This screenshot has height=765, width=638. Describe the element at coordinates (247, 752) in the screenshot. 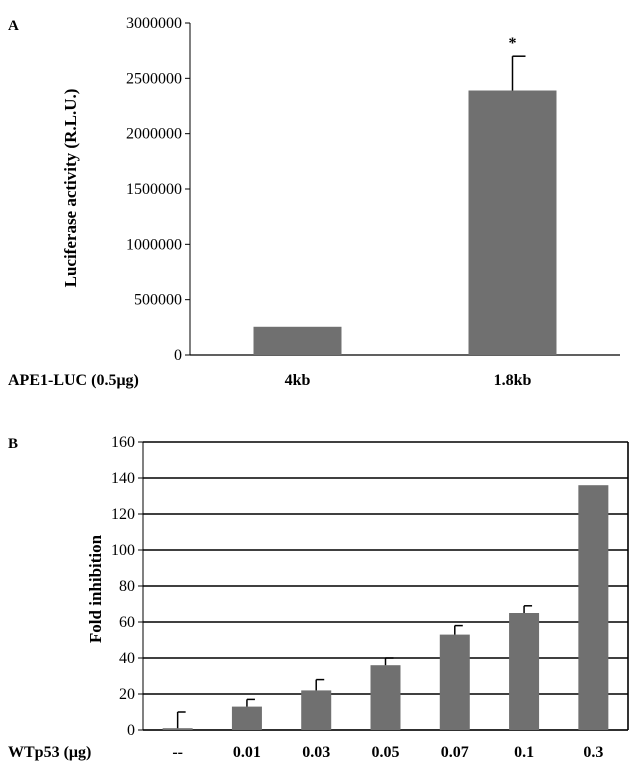

I see `panel-b-category-label: 0.01` at that location.